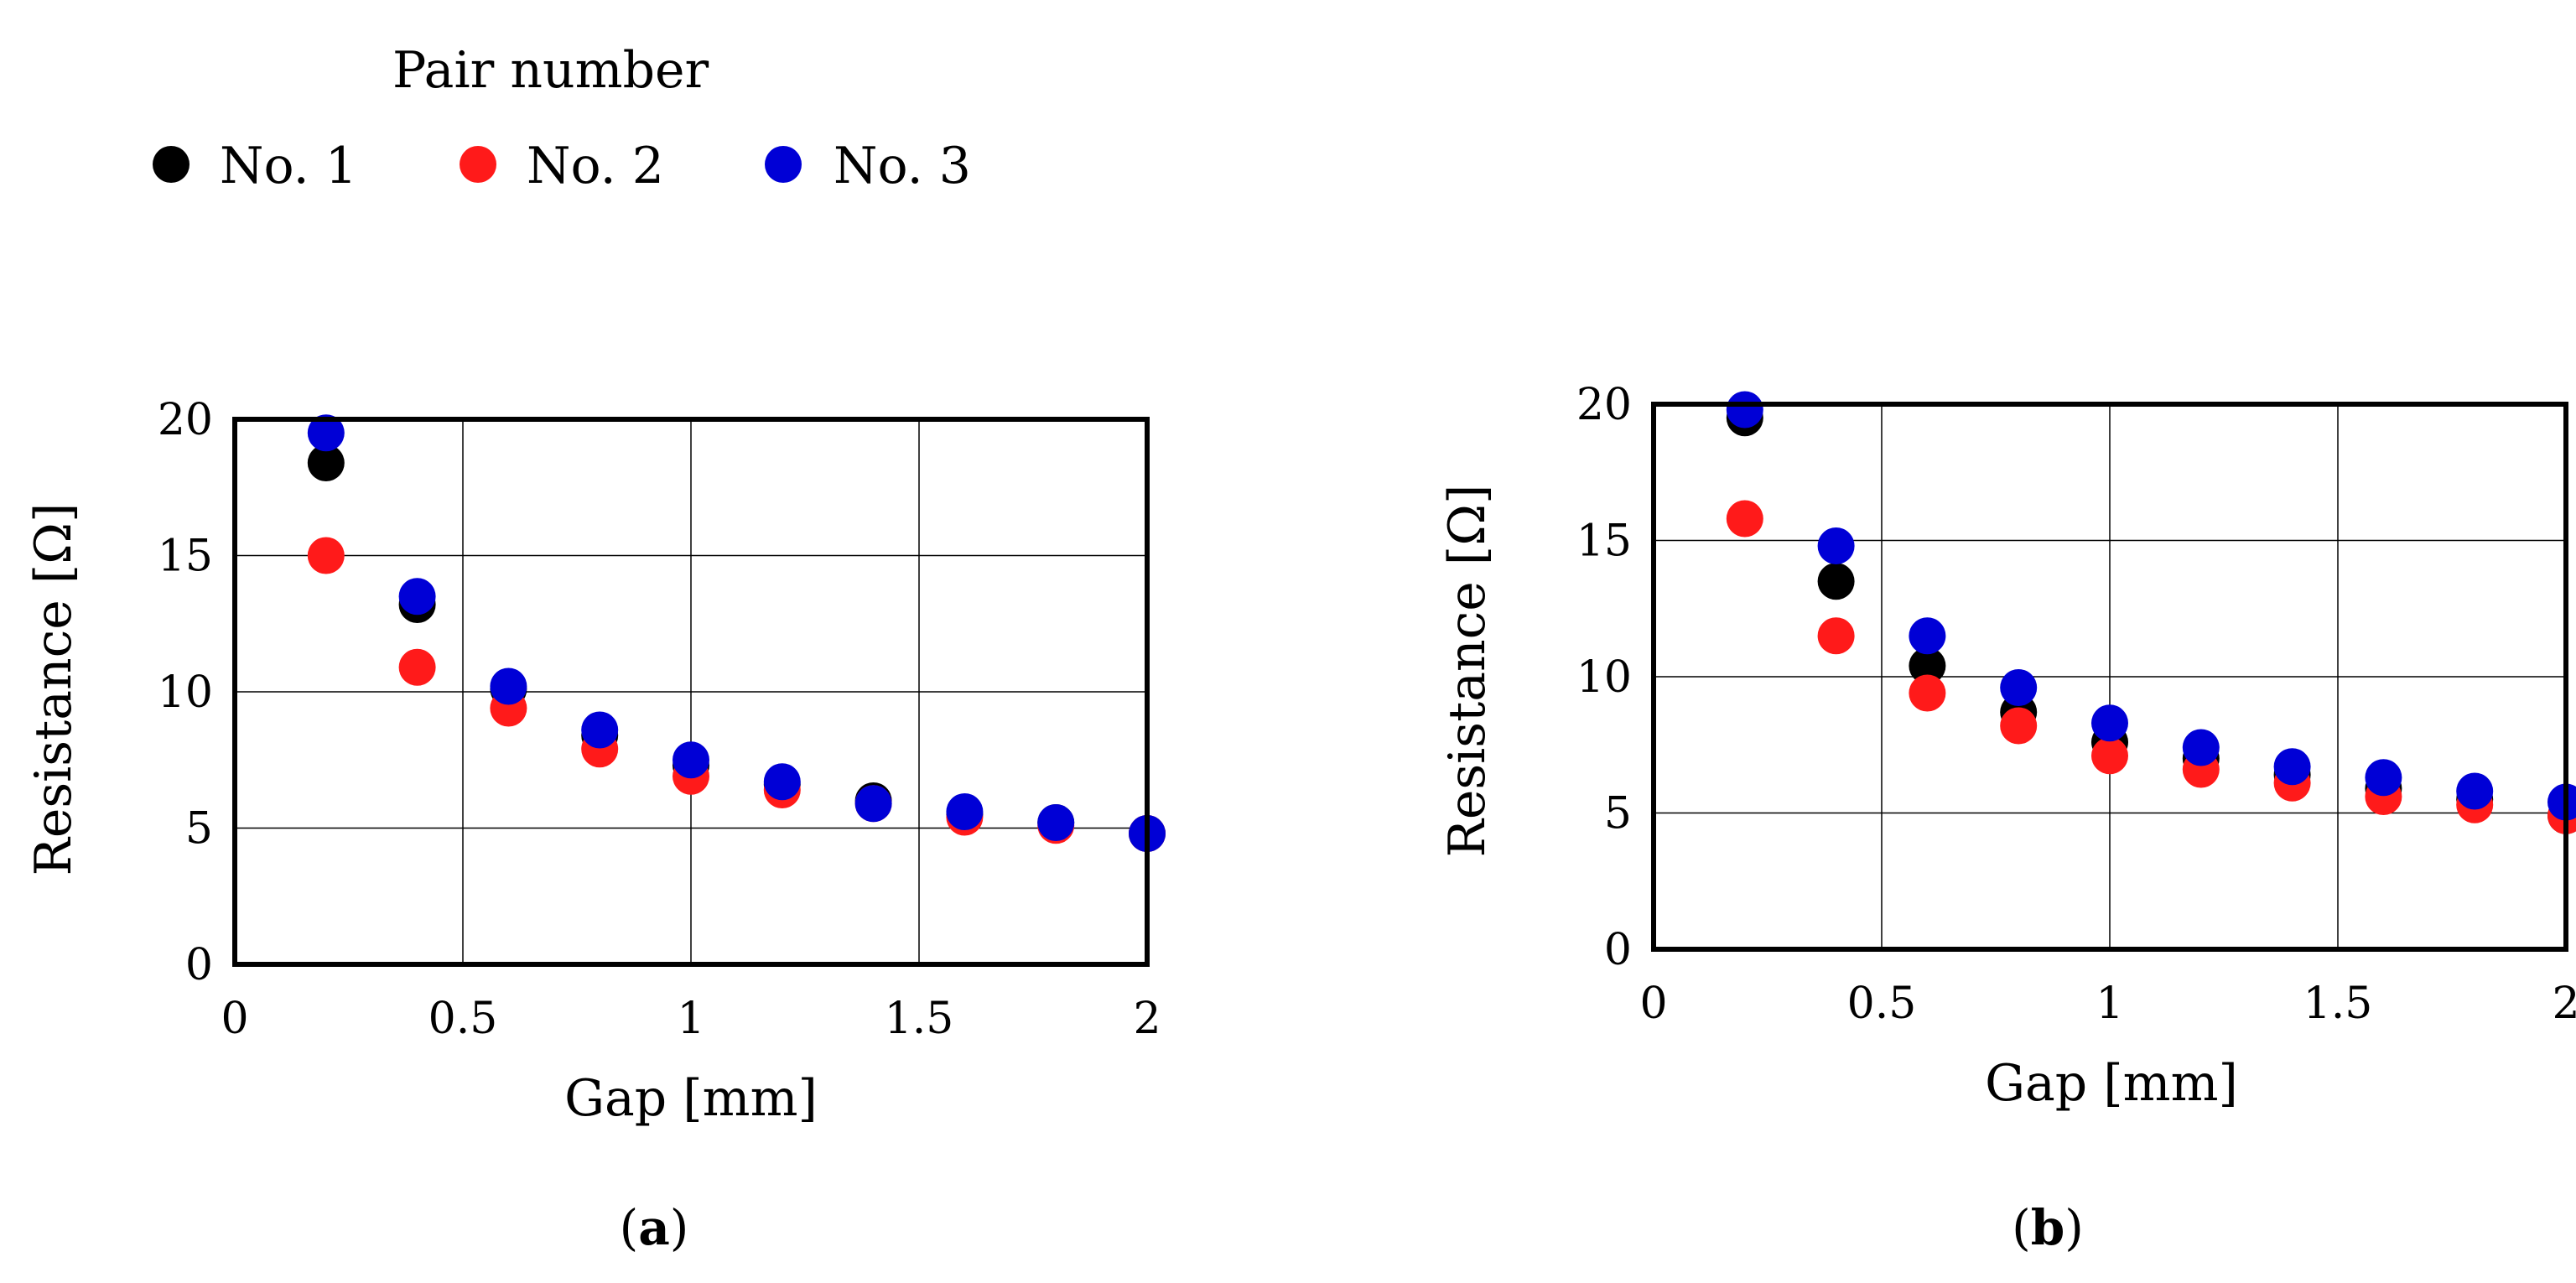 This screenshot has width=2576, height=1283. I want to click on y-tick-label-b-4: 20, so click(1604, 405).